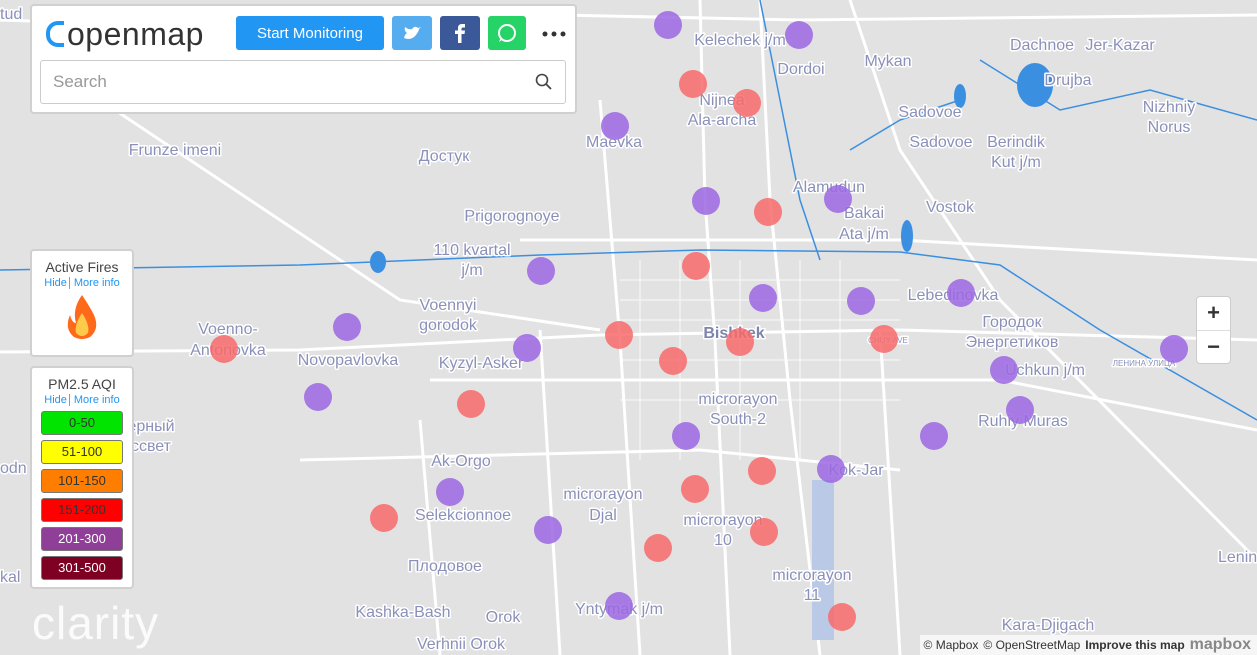 The width and height of the screenshot is (1257, 655). What do you see at coordinates (10, 577) in the screenshot?
I see `place-label: kal` at bounding box center [10, 577].